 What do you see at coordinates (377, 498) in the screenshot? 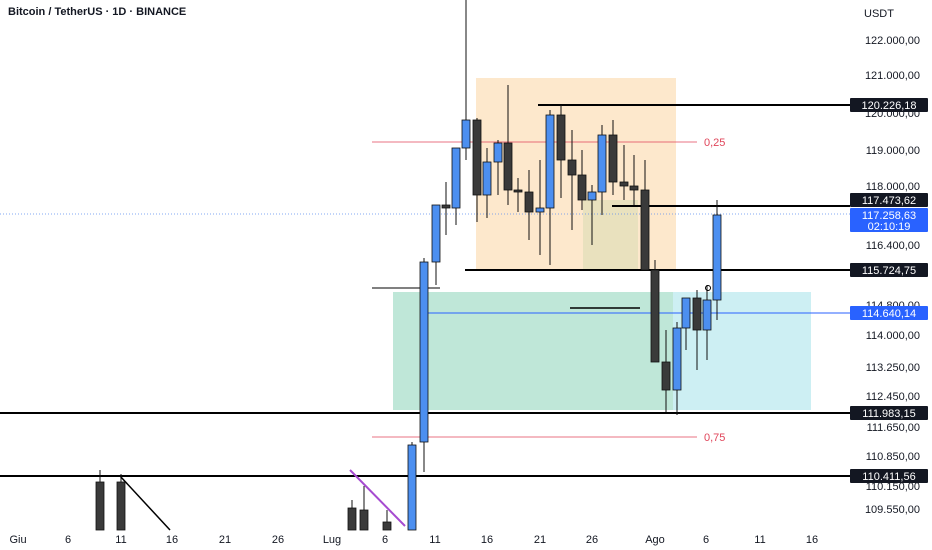
I see `trendline-purple` at bounding box center [377, 498].